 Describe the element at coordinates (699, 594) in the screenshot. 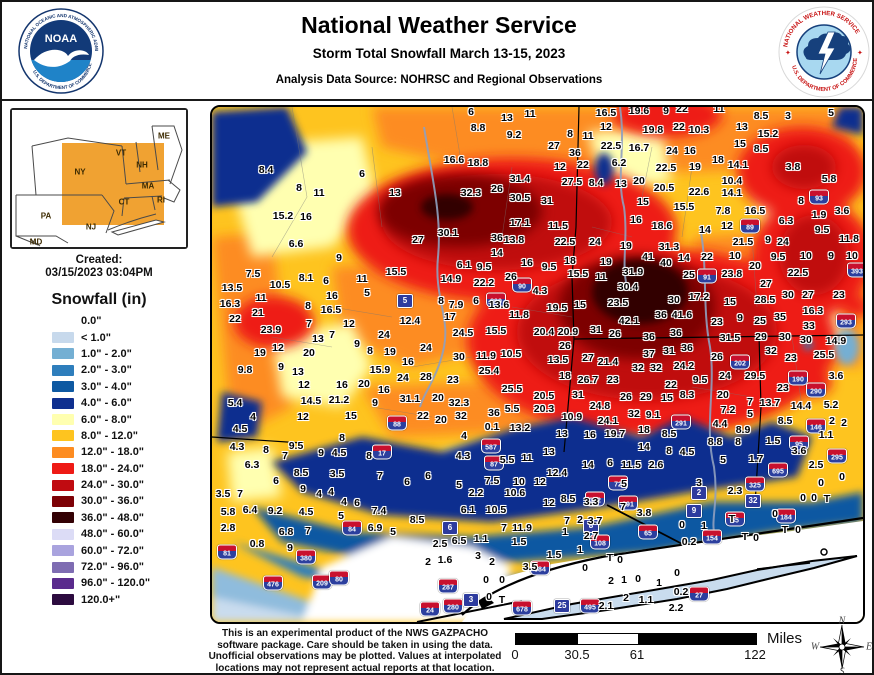

I see `route-shield-27: 27` at that location.